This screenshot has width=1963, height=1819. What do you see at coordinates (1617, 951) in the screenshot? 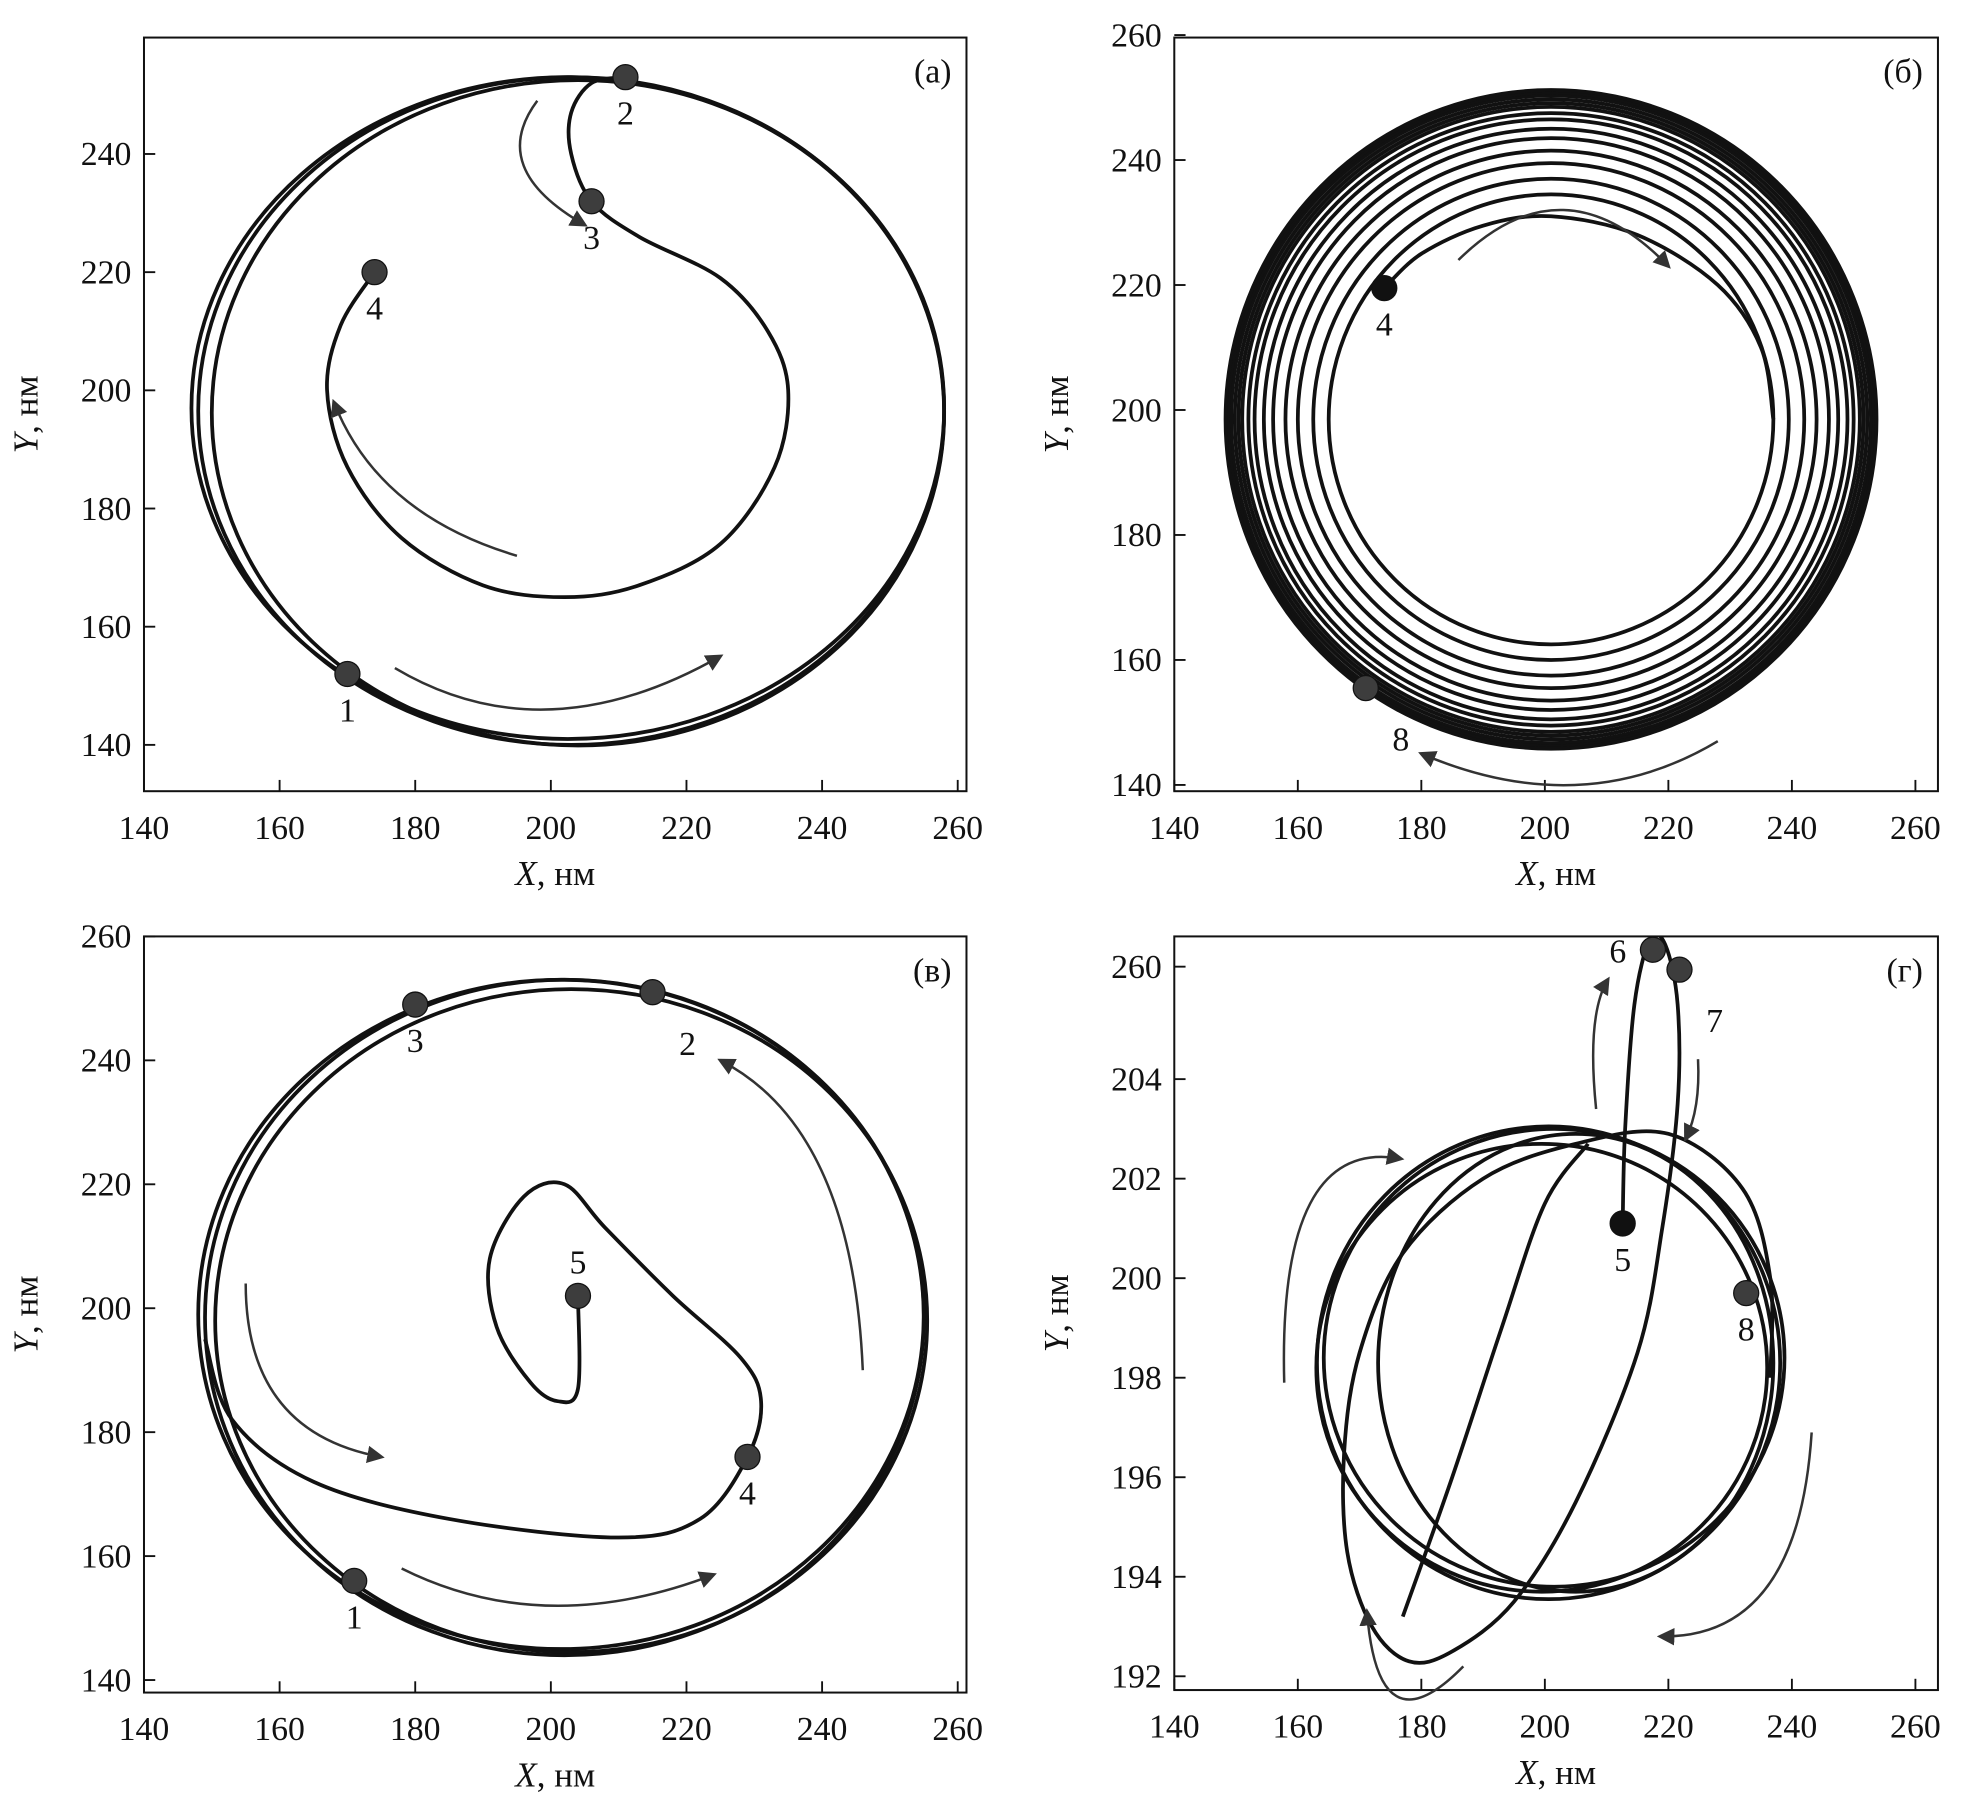
I see `point-label: 6` at bounding box center [1617, 951].